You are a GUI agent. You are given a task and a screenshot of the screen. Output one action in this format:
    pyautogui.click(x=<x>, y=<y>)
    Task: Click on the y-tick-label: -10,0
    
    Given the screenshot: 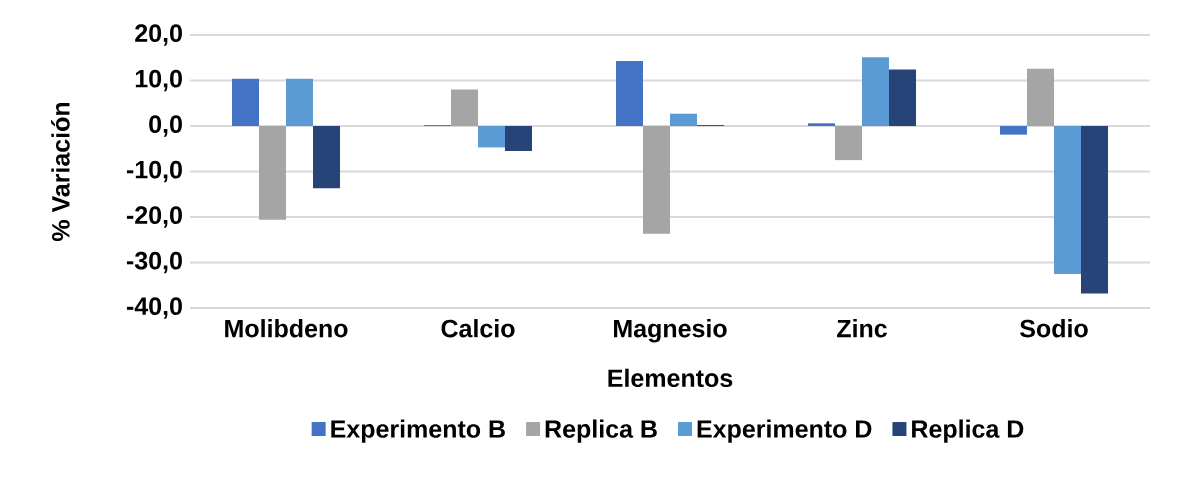 What is the action you would take?
    pyautogui.click(x=154, y=171)
    